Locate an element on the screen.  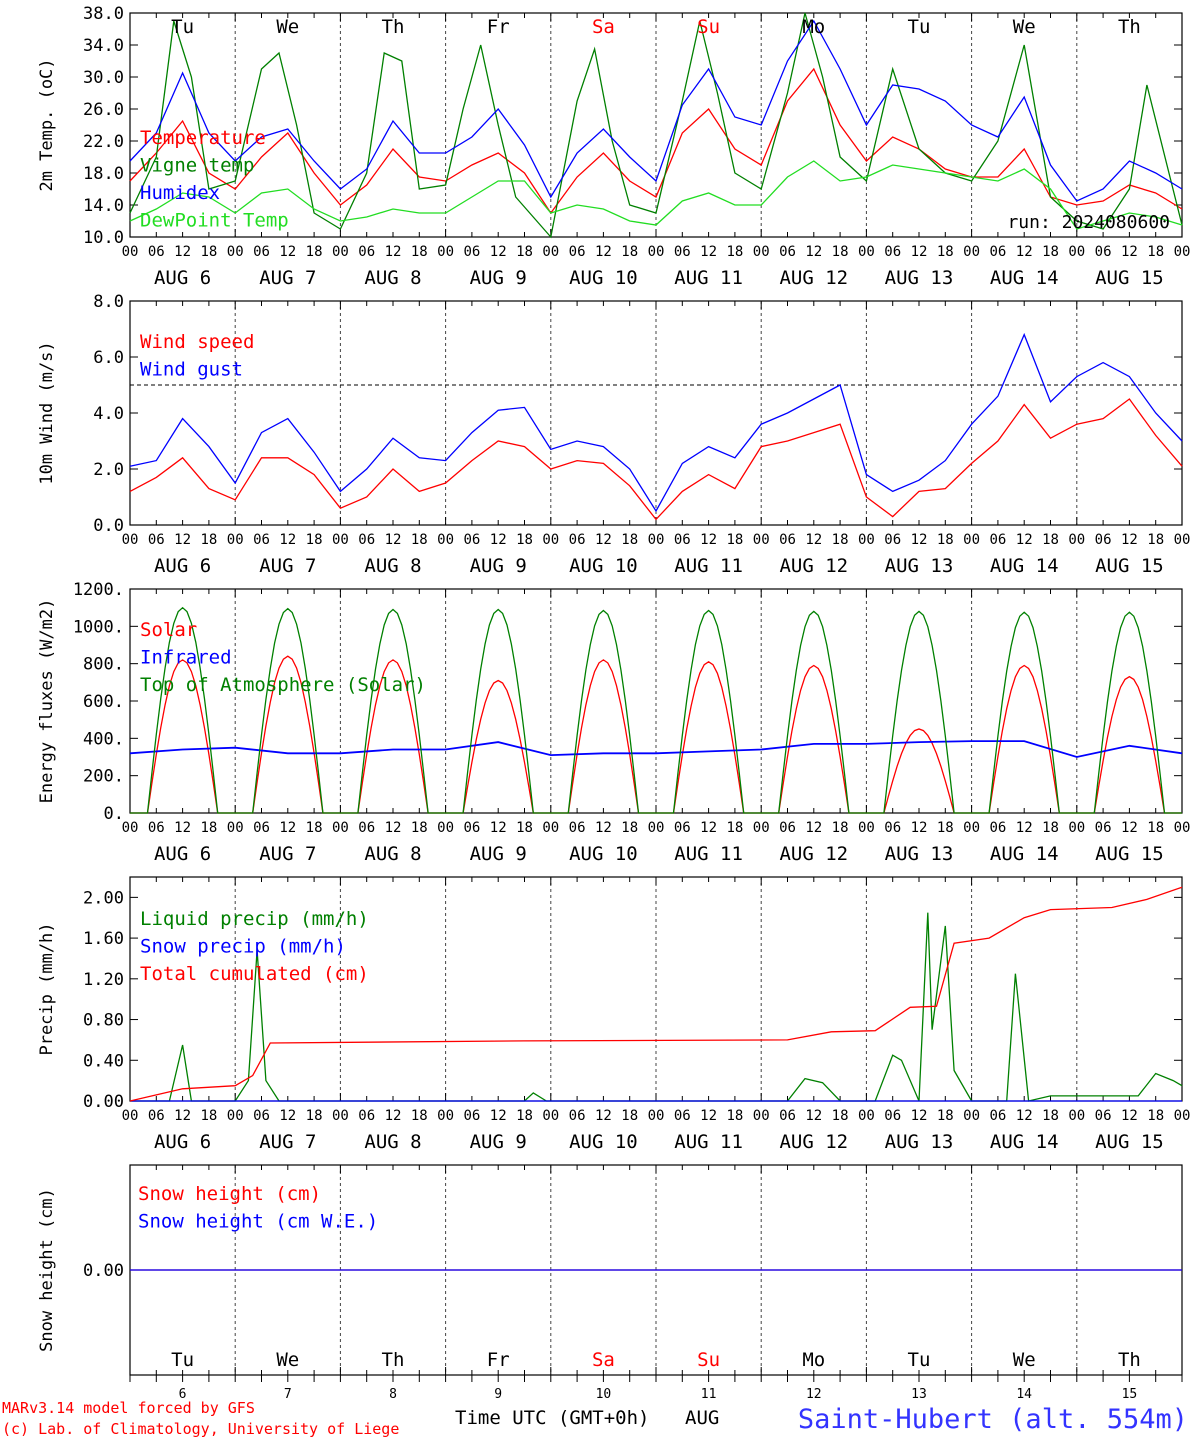
y-tick-label: 1.60 is located at coordinates (103, 939).